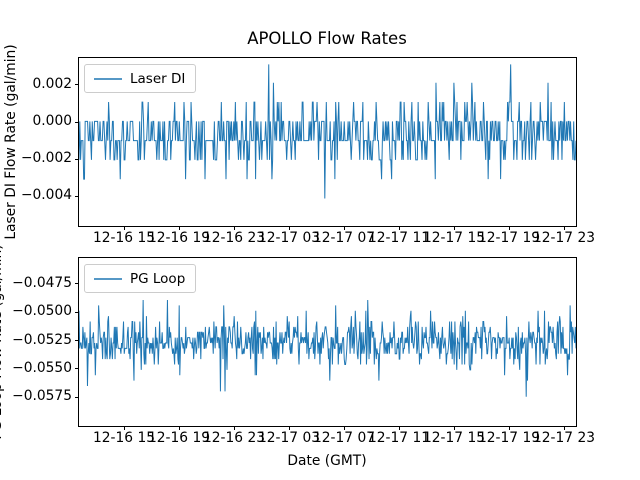 The width and height of the screenshot is (640, 480). Describe the element at coordinates (327, 38) in the screenshot. I see `figure-title: APOLLO Flow Rates` at that location.